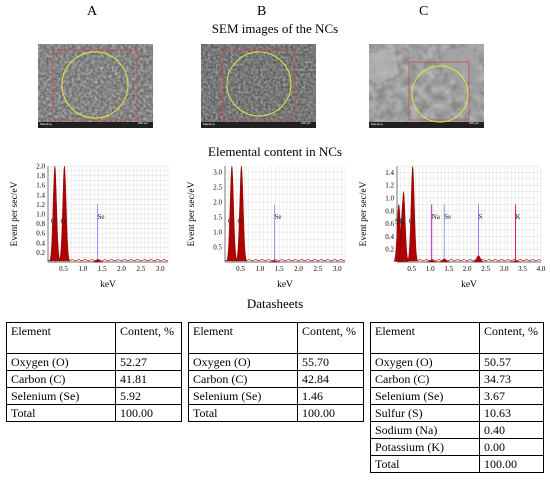 Image resolution: width=550 pixels, height=487 pixels. What do you see at coordinates (40, 176) in the screenshot?
I see `y-tick-label: 1.8` at bounding box center [40, 176].